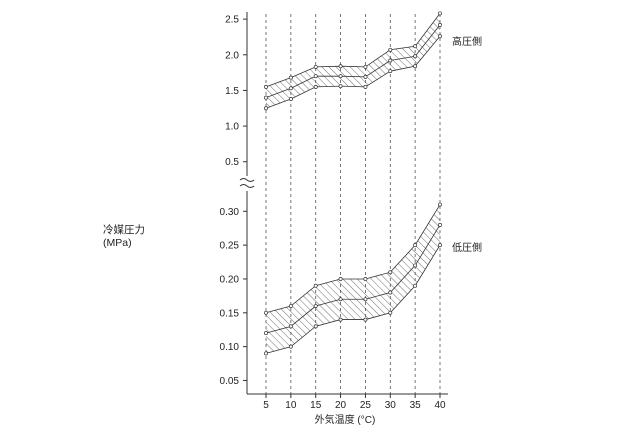  Describe the element at coordinates (440, 405) in the screenshot. I see `x-tick-label: 40` at that location.